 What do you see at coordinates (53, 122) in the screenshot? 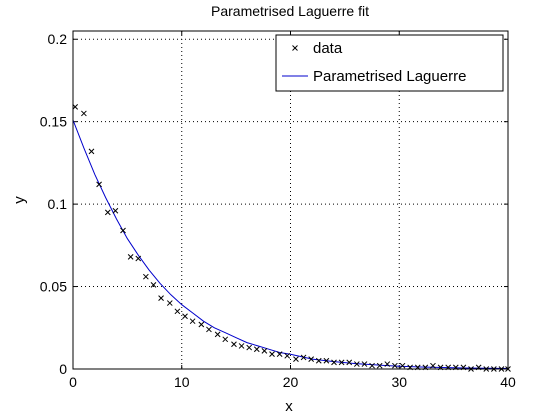
I see `y-tick-label: 0.15` at bounding box center [53, 122].